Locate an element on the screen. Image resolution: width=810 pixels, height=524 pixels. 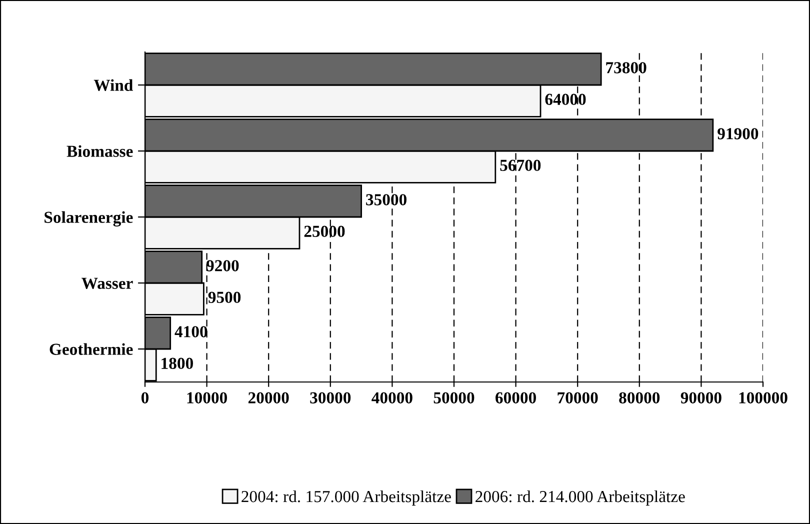
y-tick-label: Wind is located at coordinates (114, 85).